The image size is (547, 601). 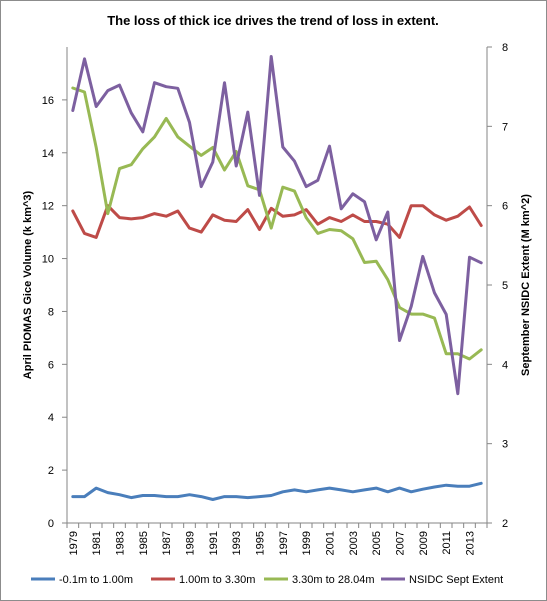 What do you see at coordinates (51, 312) in the screenshot?
I see `left-axis-tick-label: 8` at bounding box center [51, 312].